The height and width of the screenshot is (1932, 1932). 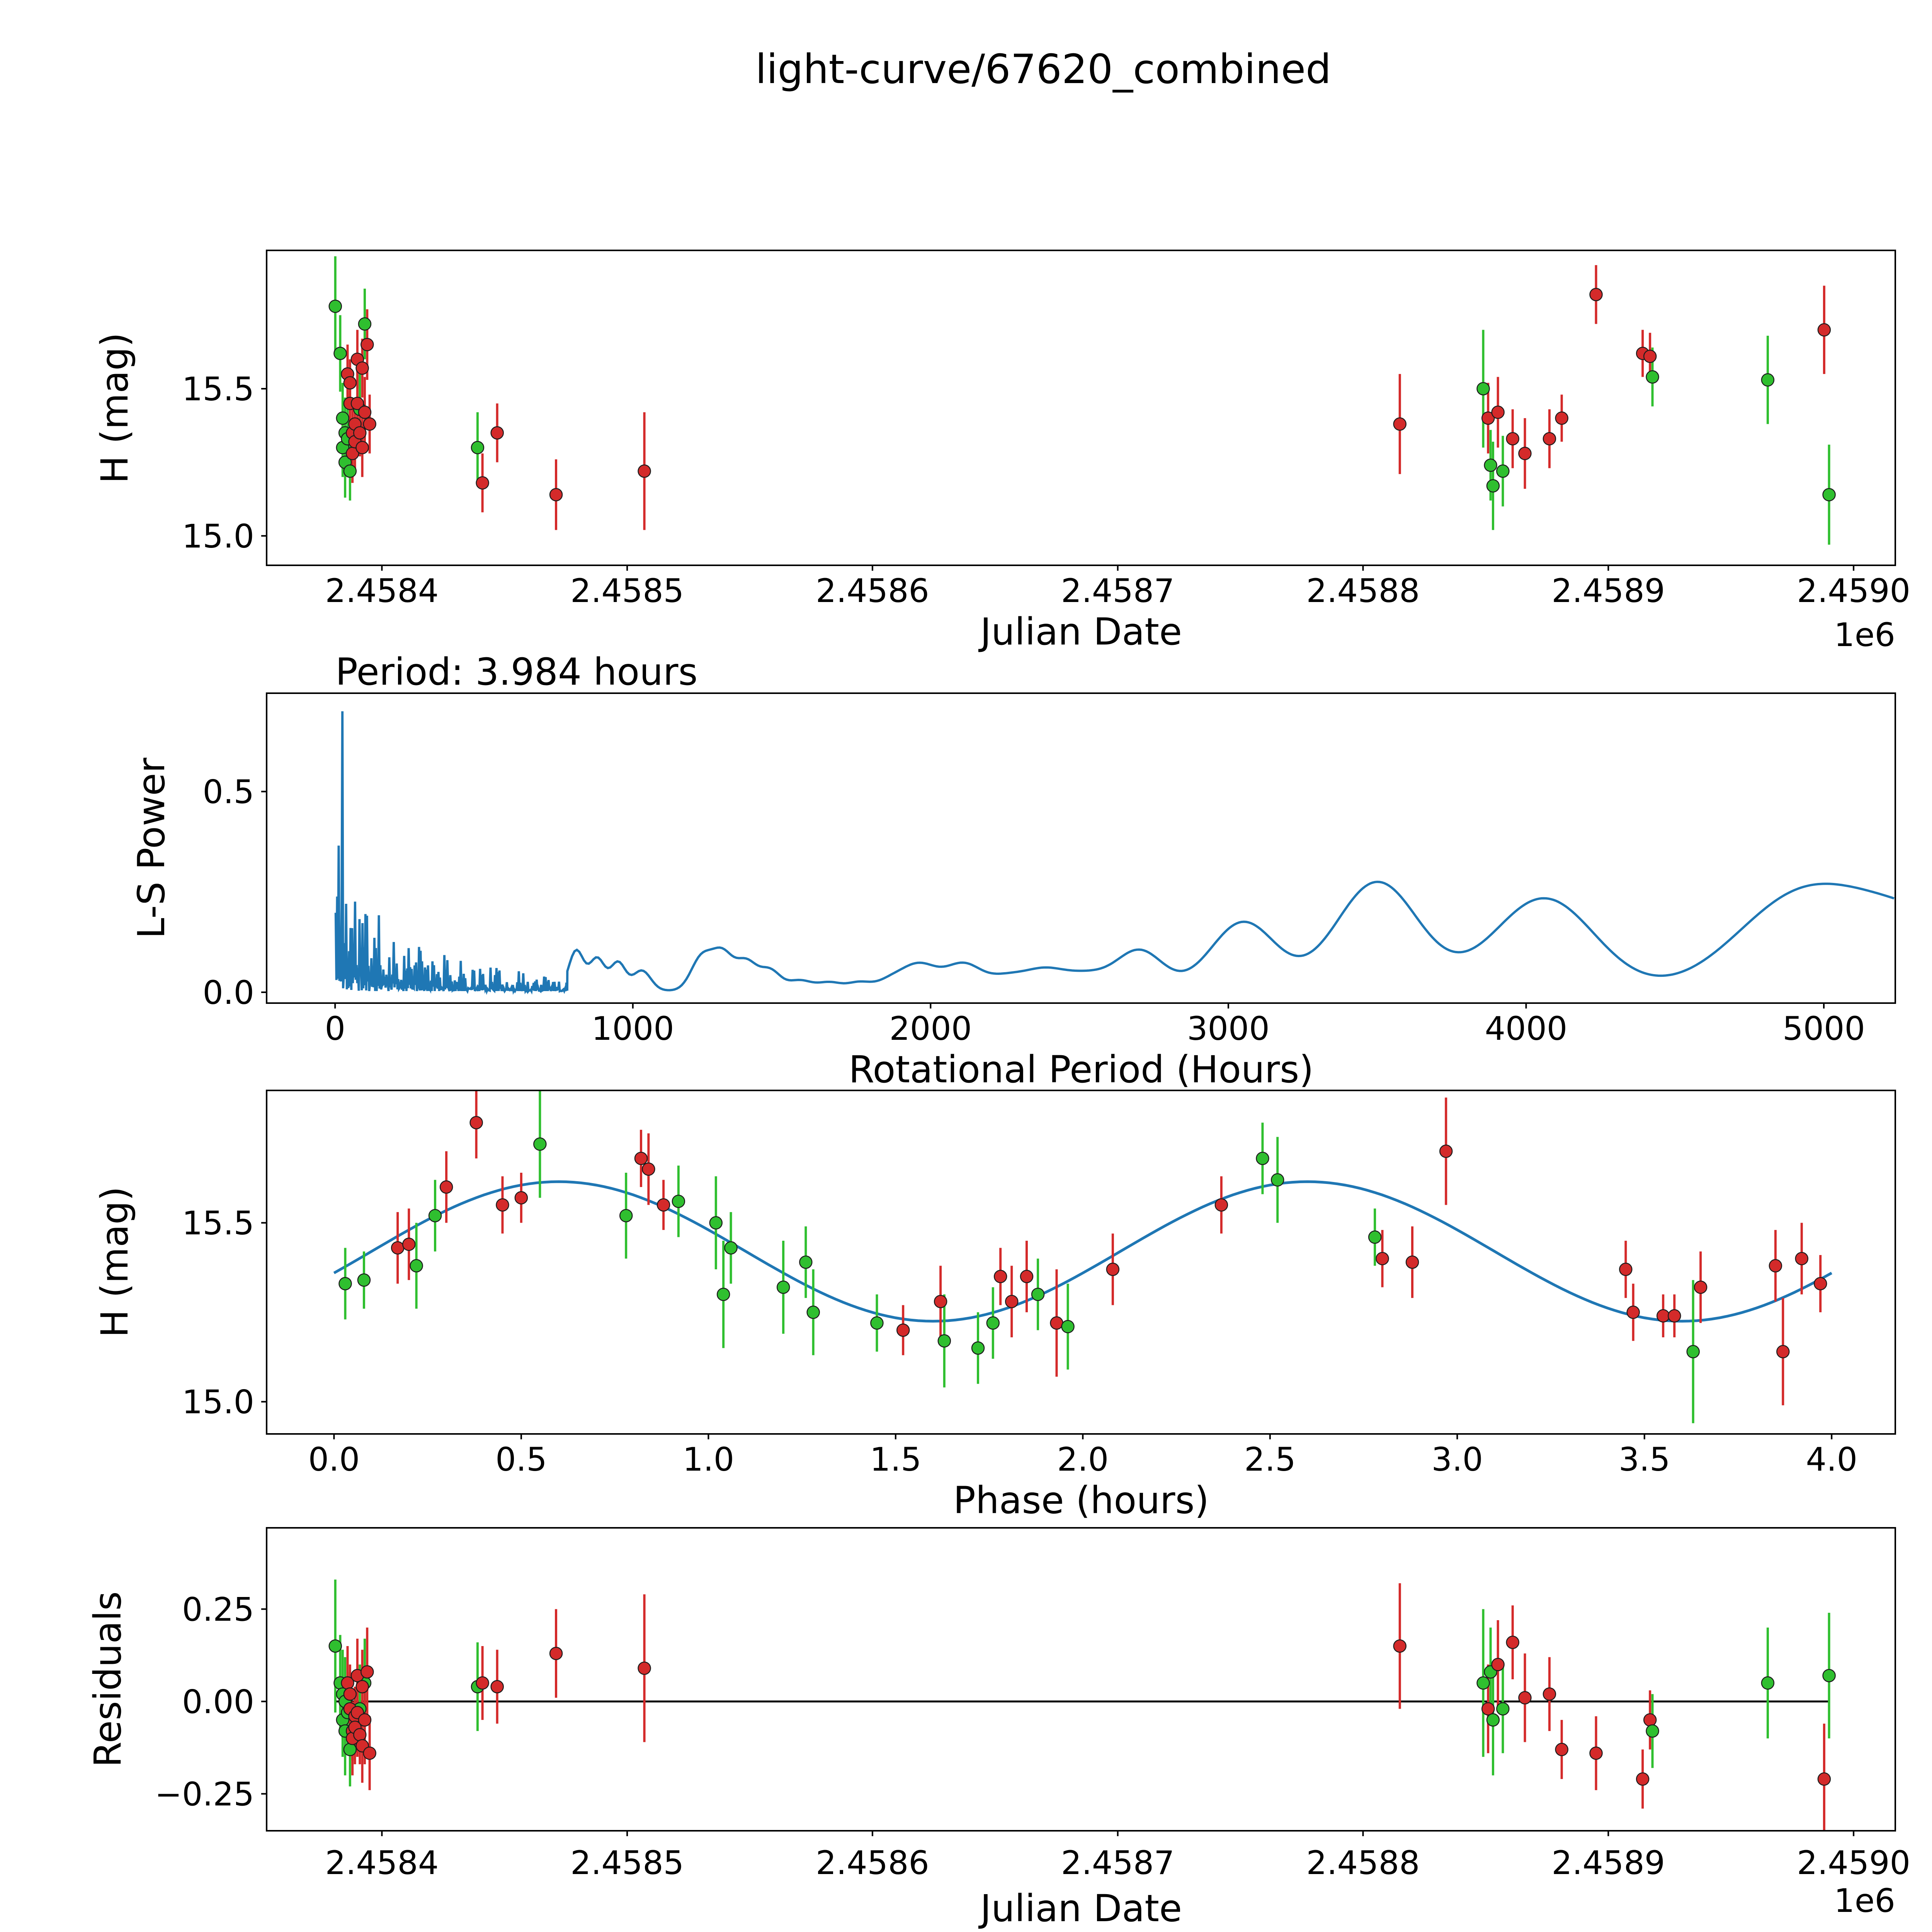 What do you see at coordinates (334, 1459) in the screenshot?
I see `x-tick-label: 0.0` at bounding box center [334, 1459].